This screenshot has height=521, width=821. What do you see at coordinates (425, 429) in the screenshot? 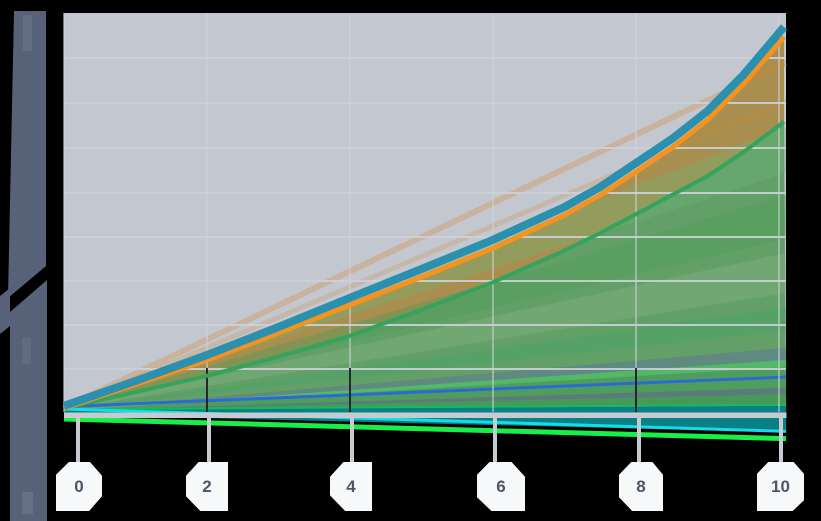
I see `bright-green-baseline-series` at bounding box center [425, 429].